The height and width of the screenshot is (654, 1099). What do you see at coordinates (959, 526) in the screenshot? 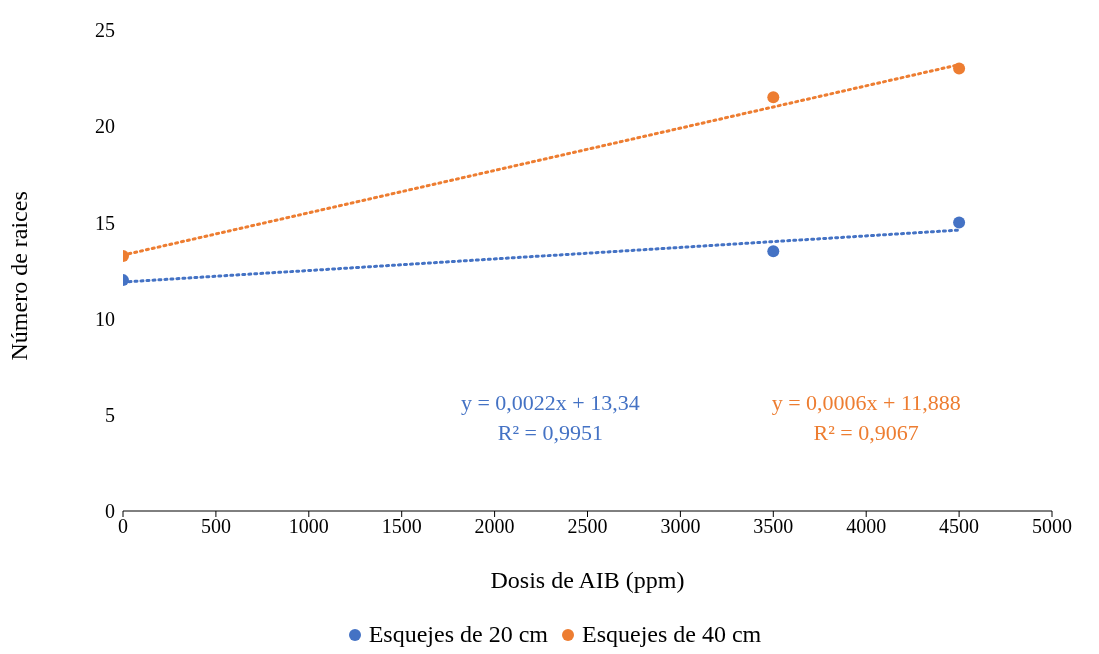
I see `x-tick-label: 4500` at bounding box center [959, 526].